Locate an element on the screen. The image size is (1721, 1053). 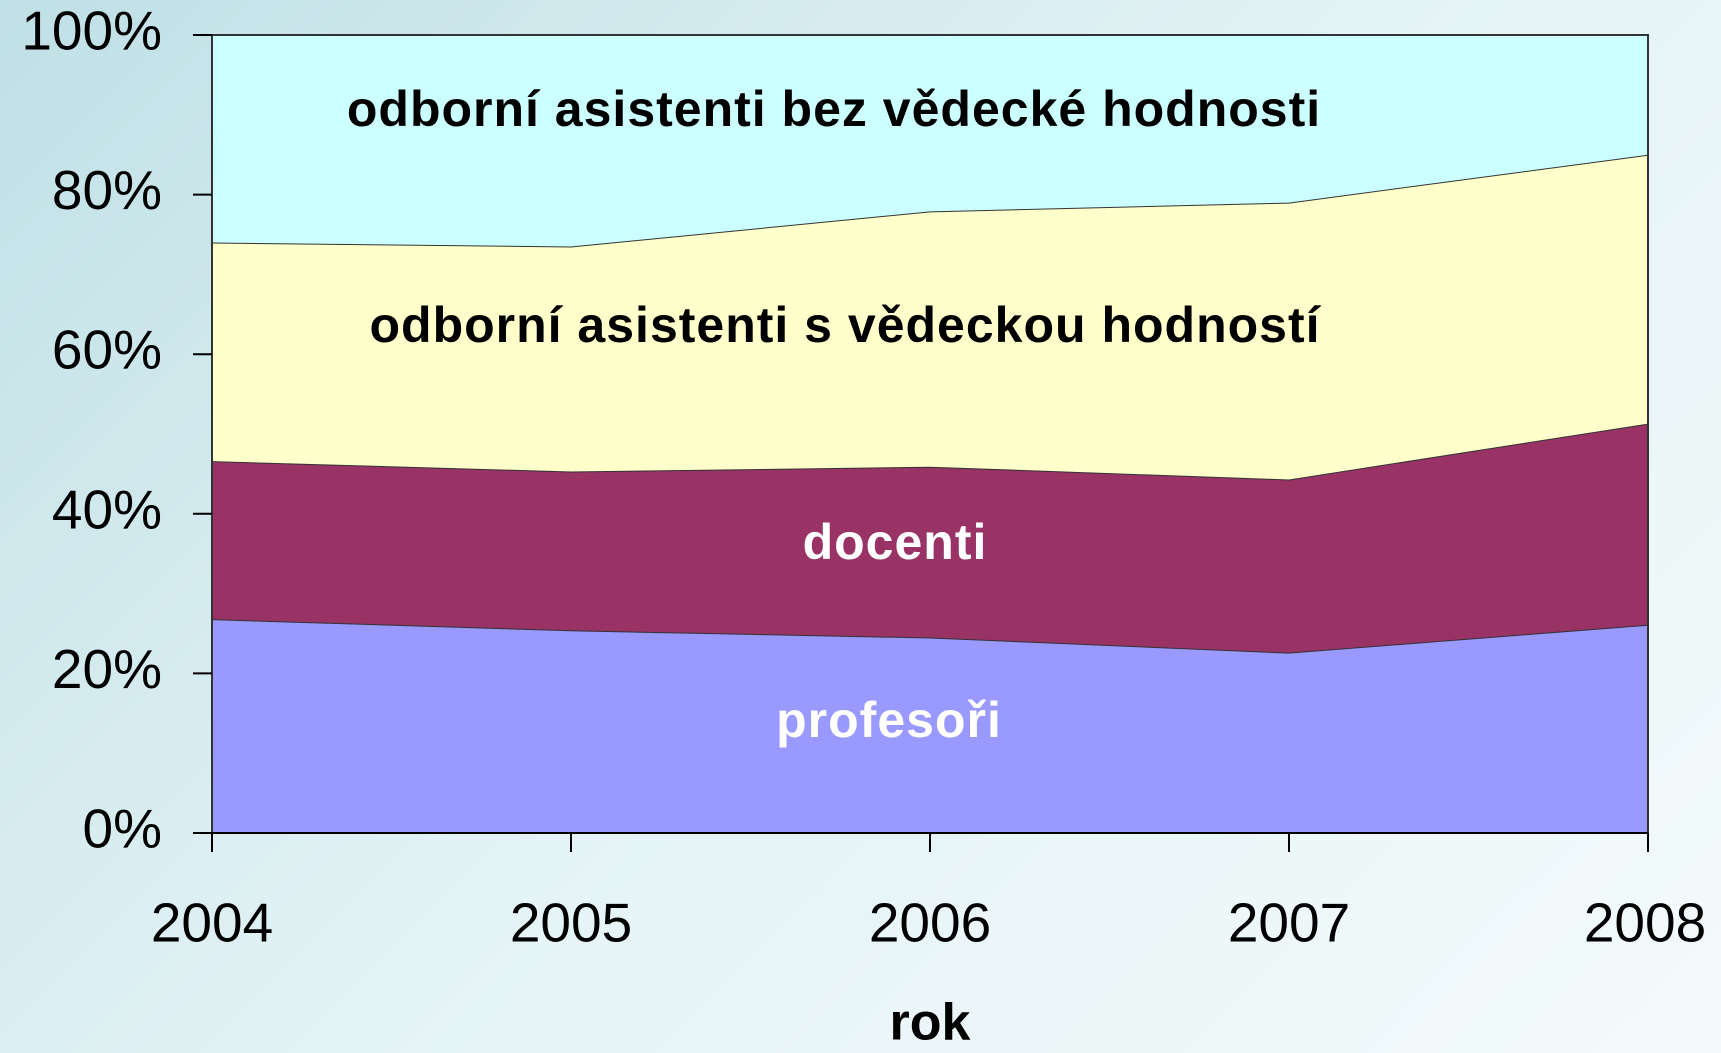
x-tick-label: 2005 is located at coordinates (571, 923).